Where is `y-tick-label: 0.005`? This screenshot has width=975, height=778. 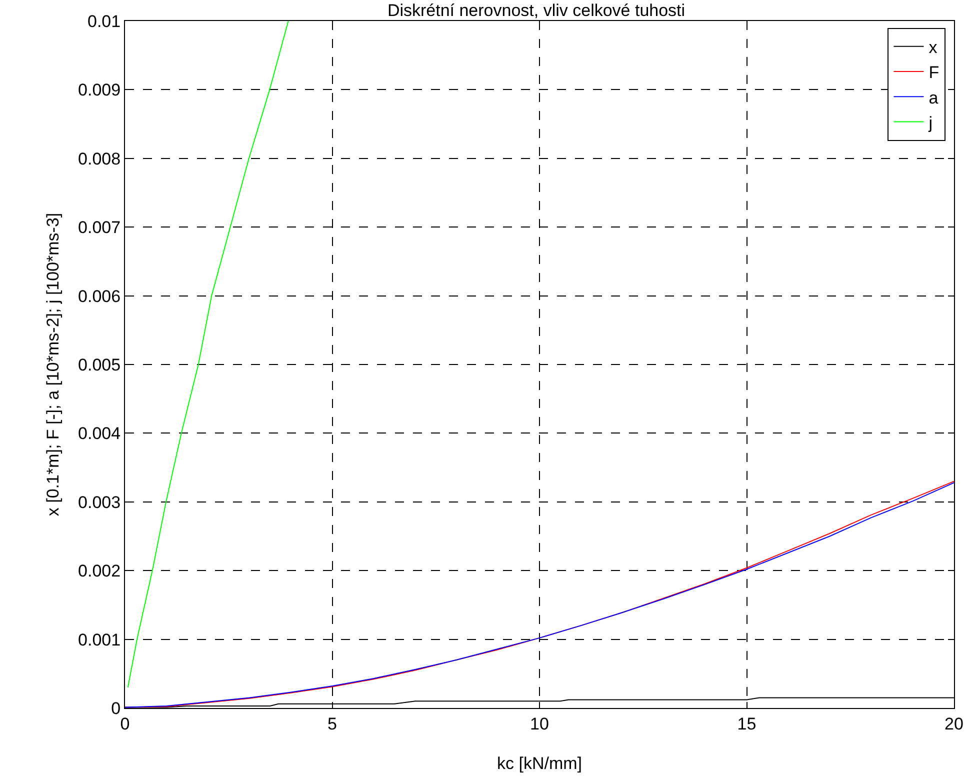
y-tick-label: 0.005 is located at coordinates (99, 364).